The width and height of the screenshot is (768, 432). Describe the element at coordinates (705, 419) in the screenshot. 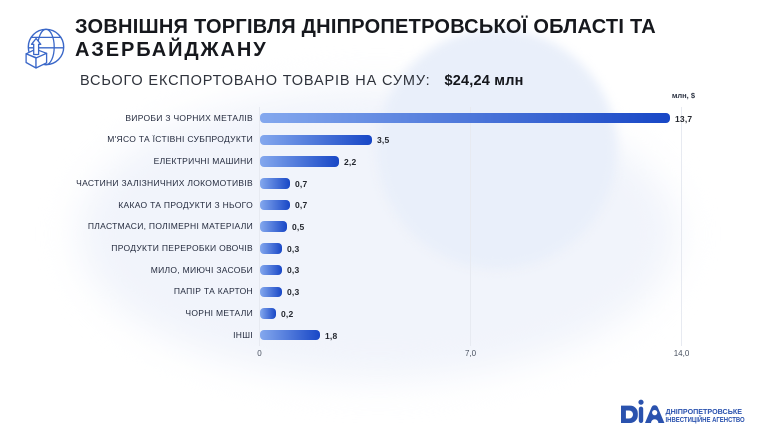

I see `svg-text: ІНВЕСТИЦІЙНЕ АГЕНСТВО` at that location.